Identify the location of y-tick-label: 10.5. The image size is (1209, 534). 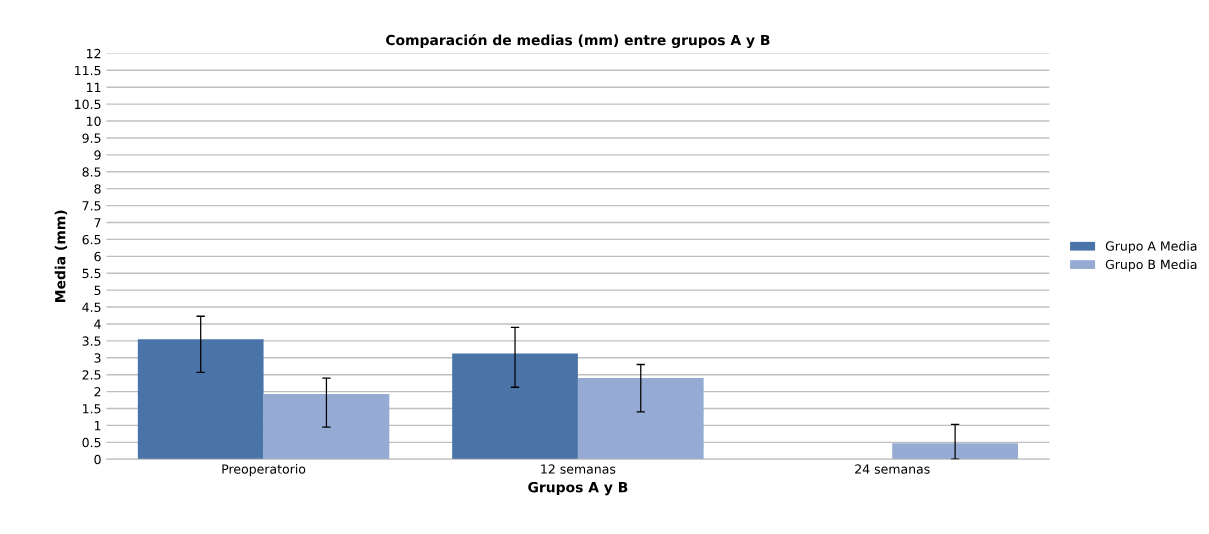
(88, 104).